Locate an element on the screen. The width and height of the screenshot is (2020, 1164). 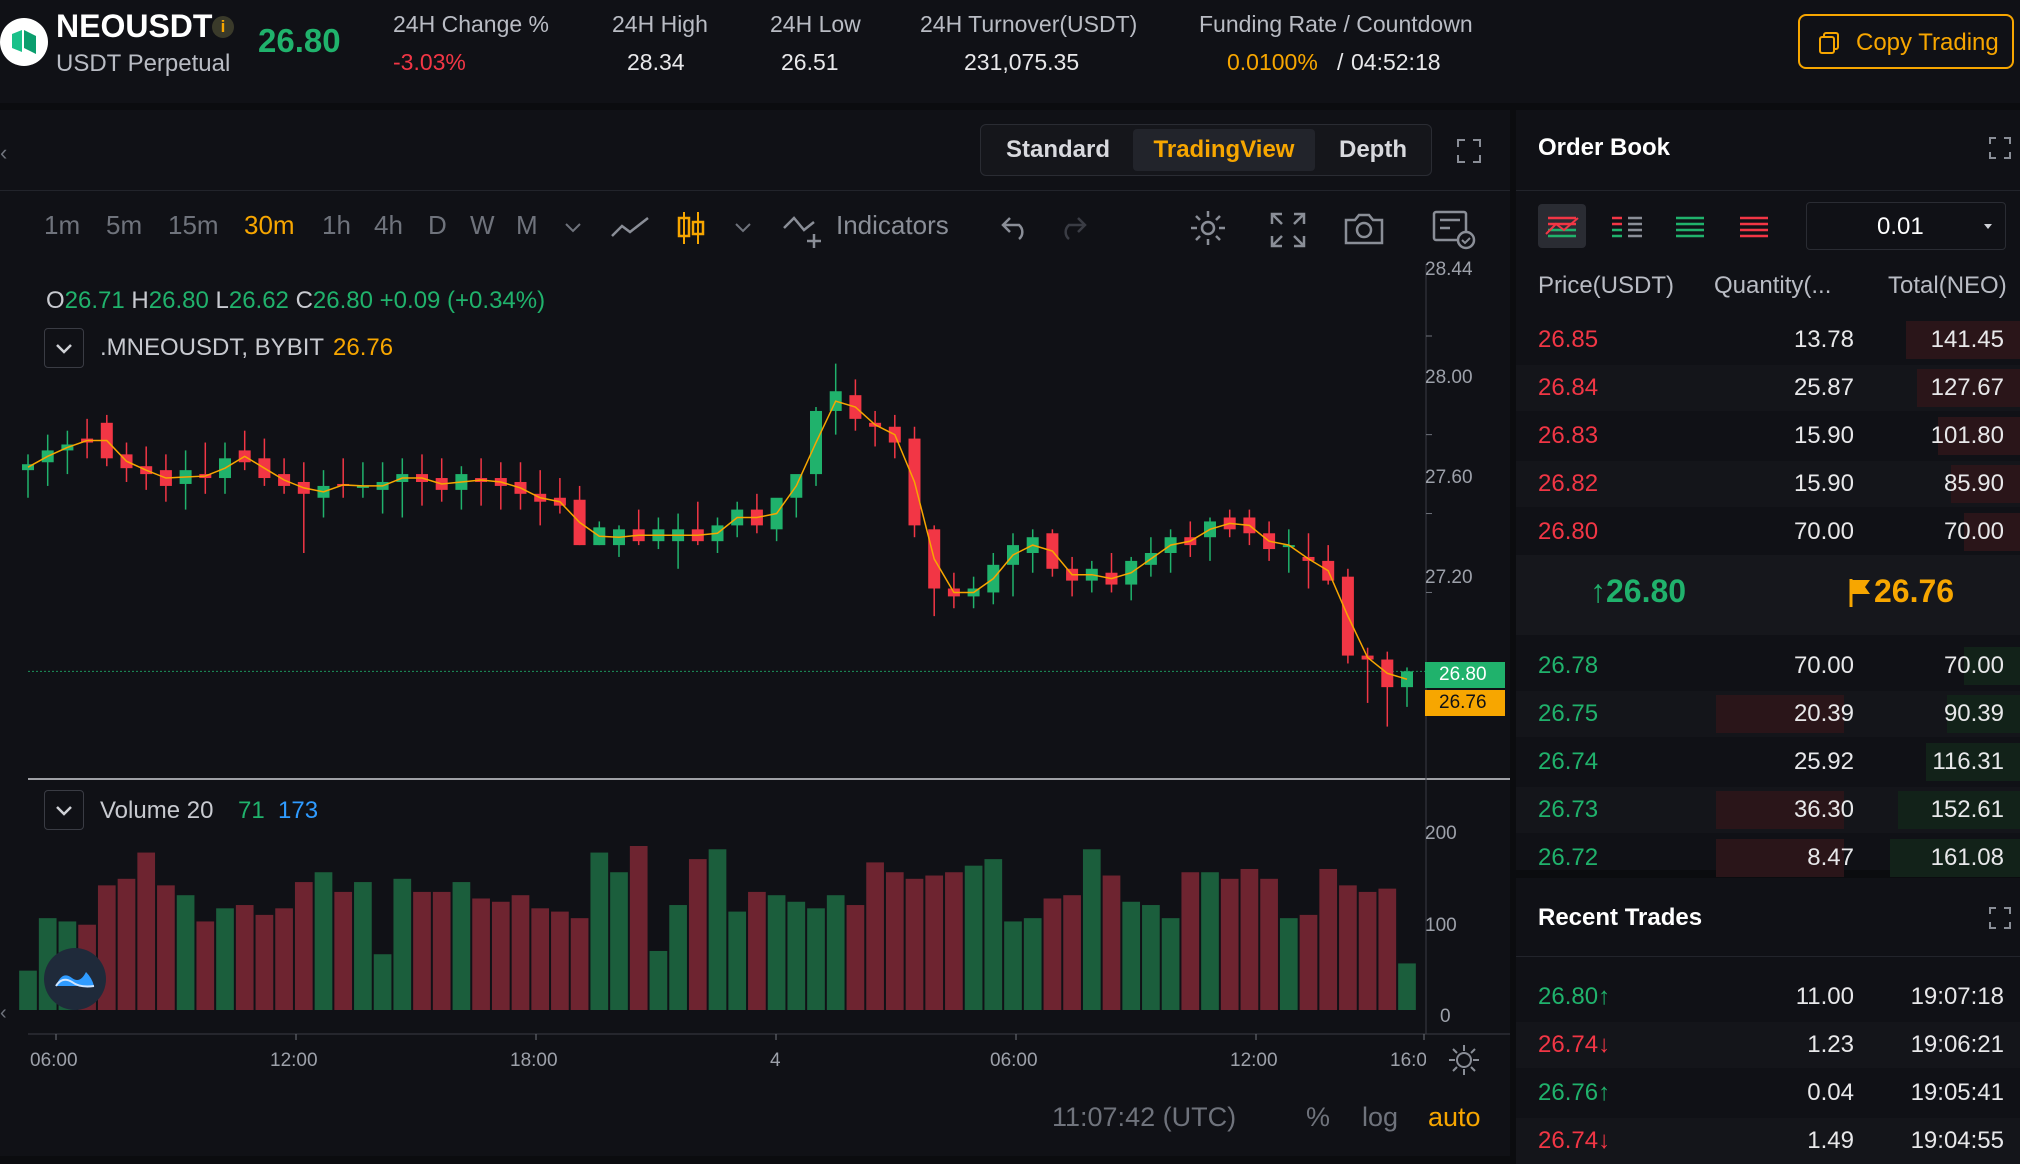
symbol-name: NEOUSDT is located at coordinates (134, 26).